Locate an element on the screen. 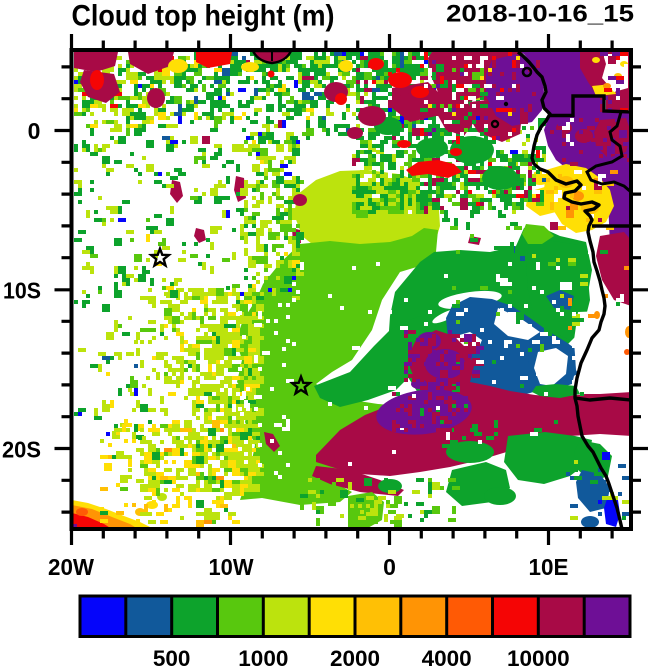 This screenshot has width=650, height=667. svg-text: 20S is located at coordinates (21, 450).